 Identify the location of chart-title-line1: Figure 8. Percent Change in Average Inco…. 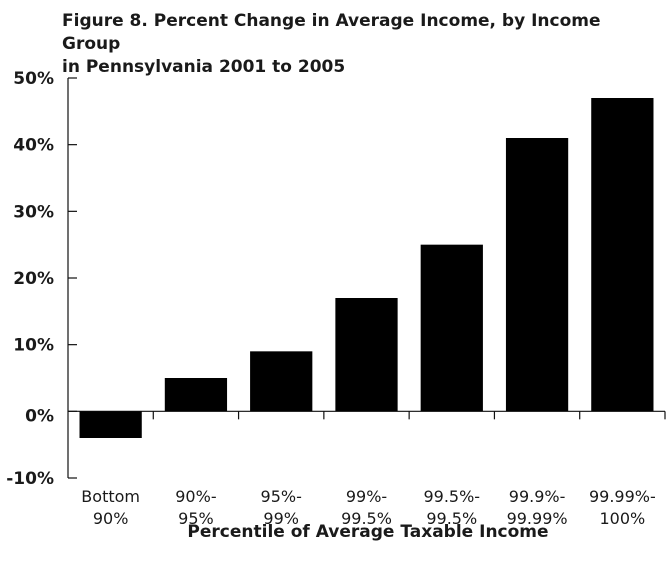
(331, 32).